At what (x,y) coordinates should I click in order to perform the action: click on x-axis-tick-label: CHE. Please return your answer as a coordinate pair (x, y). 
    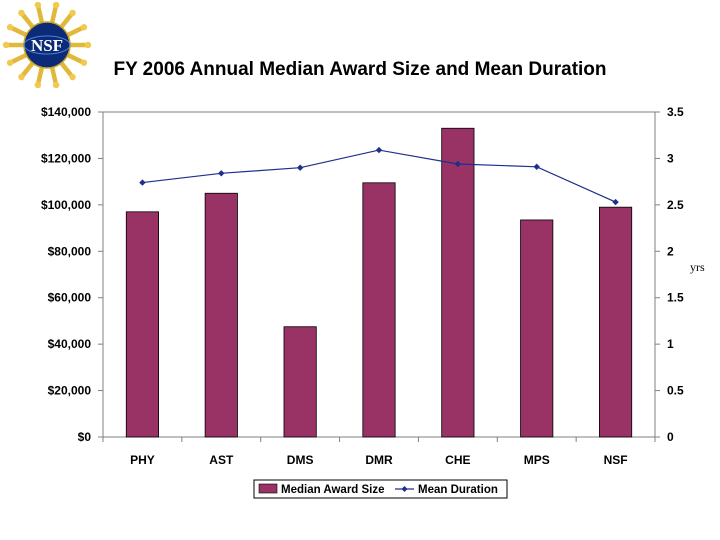
    Looking at the image, I should click on (457, 460).